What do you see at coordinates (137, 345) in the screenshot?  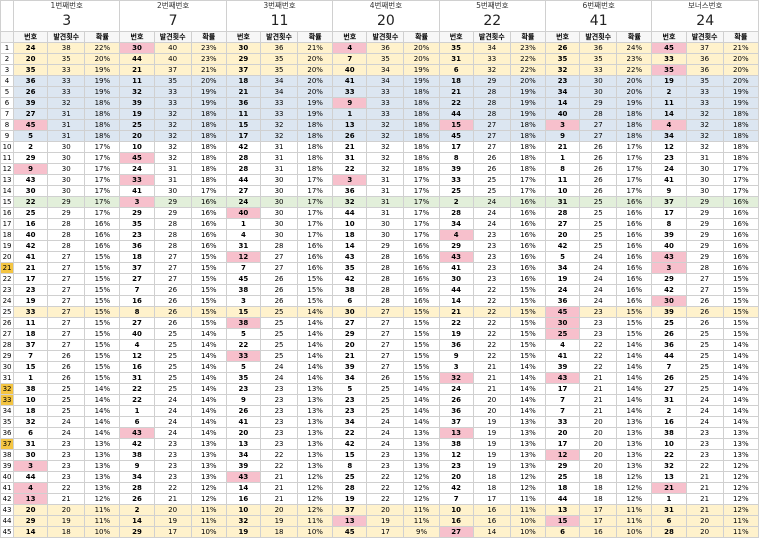 I see `number-cell: 4` at bounding box center [137, 345].